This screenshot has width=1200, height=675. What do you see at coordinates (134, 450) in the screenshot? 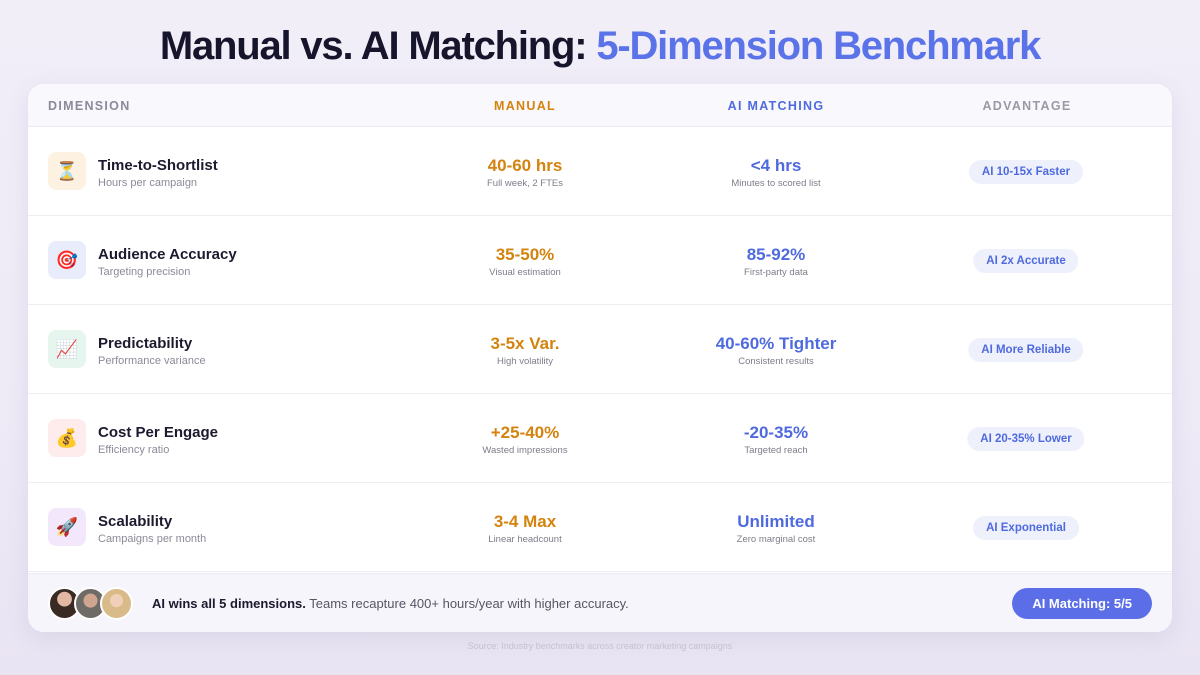
I see `dimension-subtitle: Efficiency ratio` at bounding box center [134, 450].